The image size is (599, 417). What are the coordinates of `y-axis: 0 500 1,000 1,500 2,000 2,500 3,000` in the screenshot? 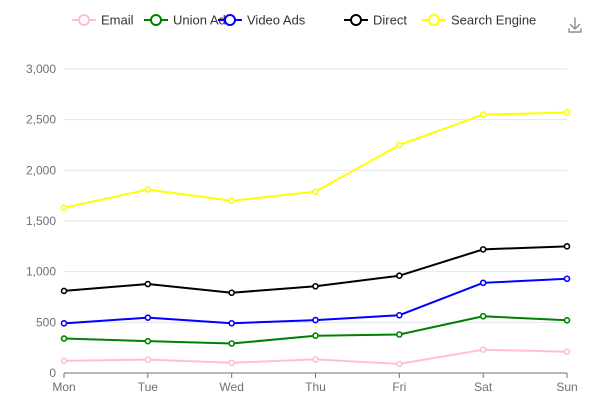 It's located at (41, 221).